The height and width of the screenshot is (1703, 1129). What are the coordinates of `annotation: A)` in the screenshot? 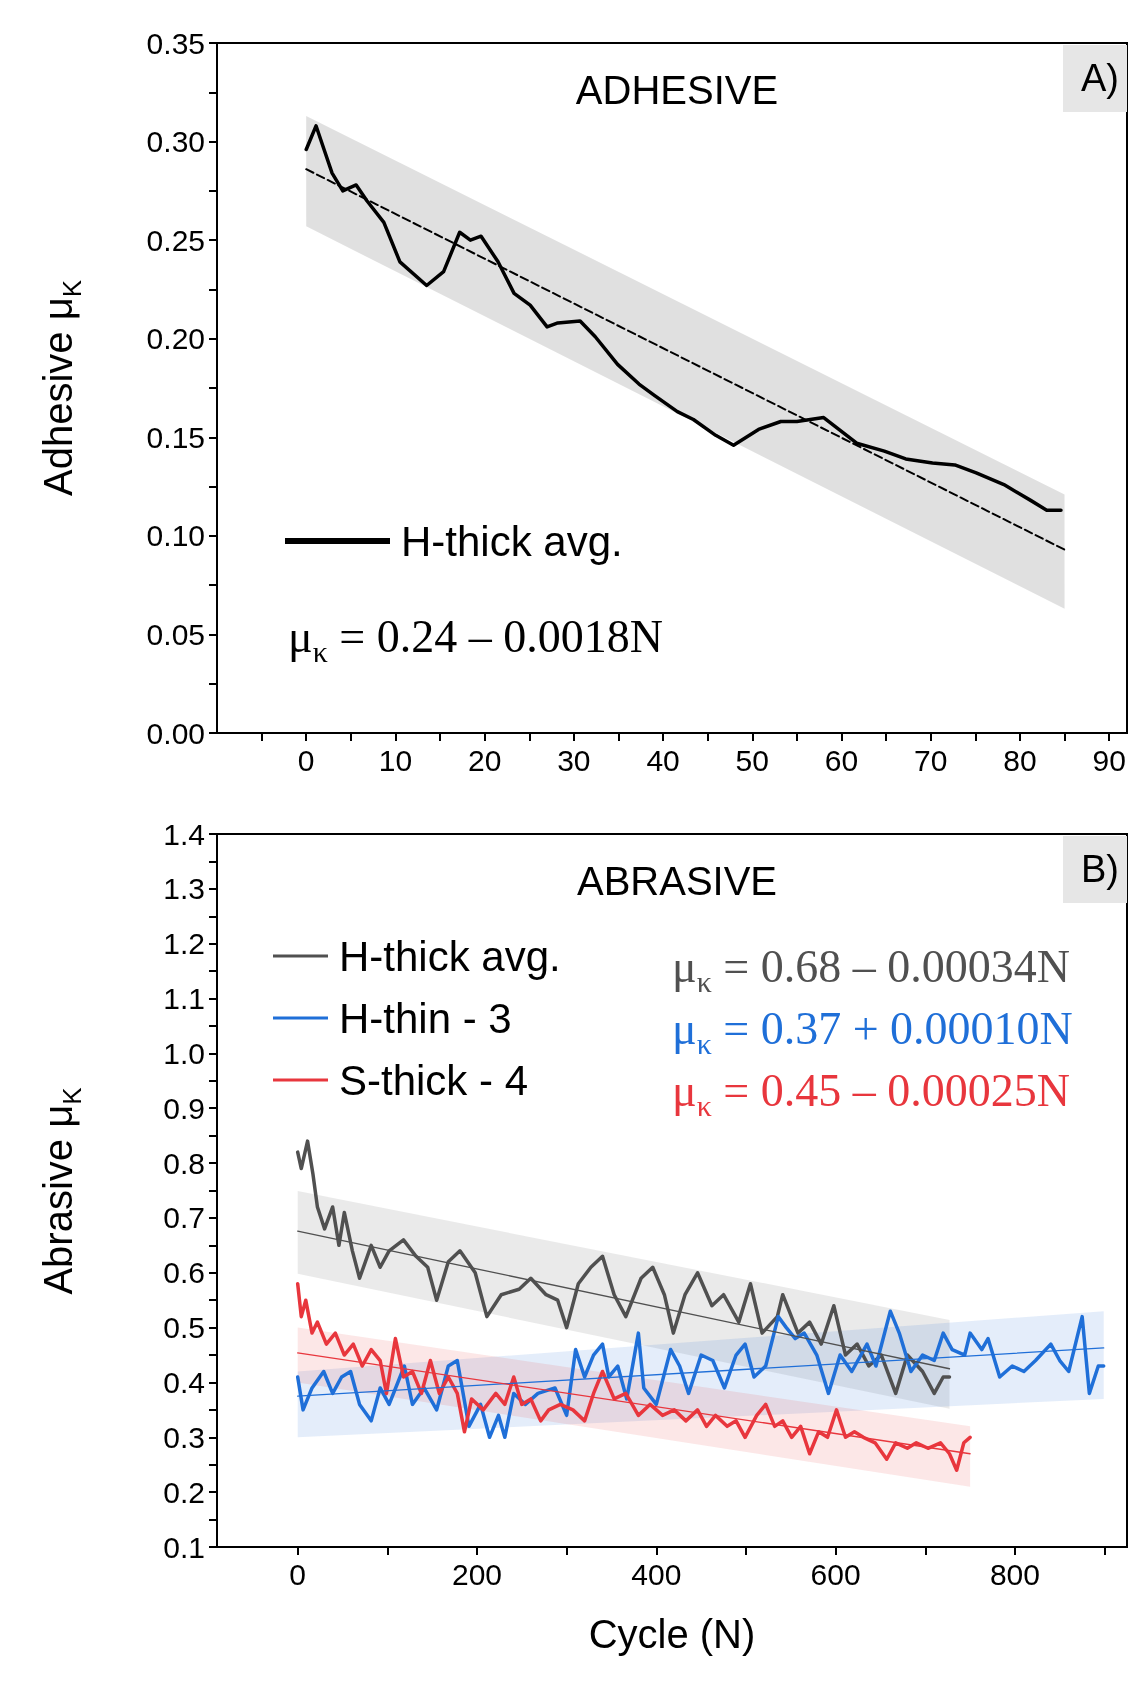 It's located at (1095, 78).